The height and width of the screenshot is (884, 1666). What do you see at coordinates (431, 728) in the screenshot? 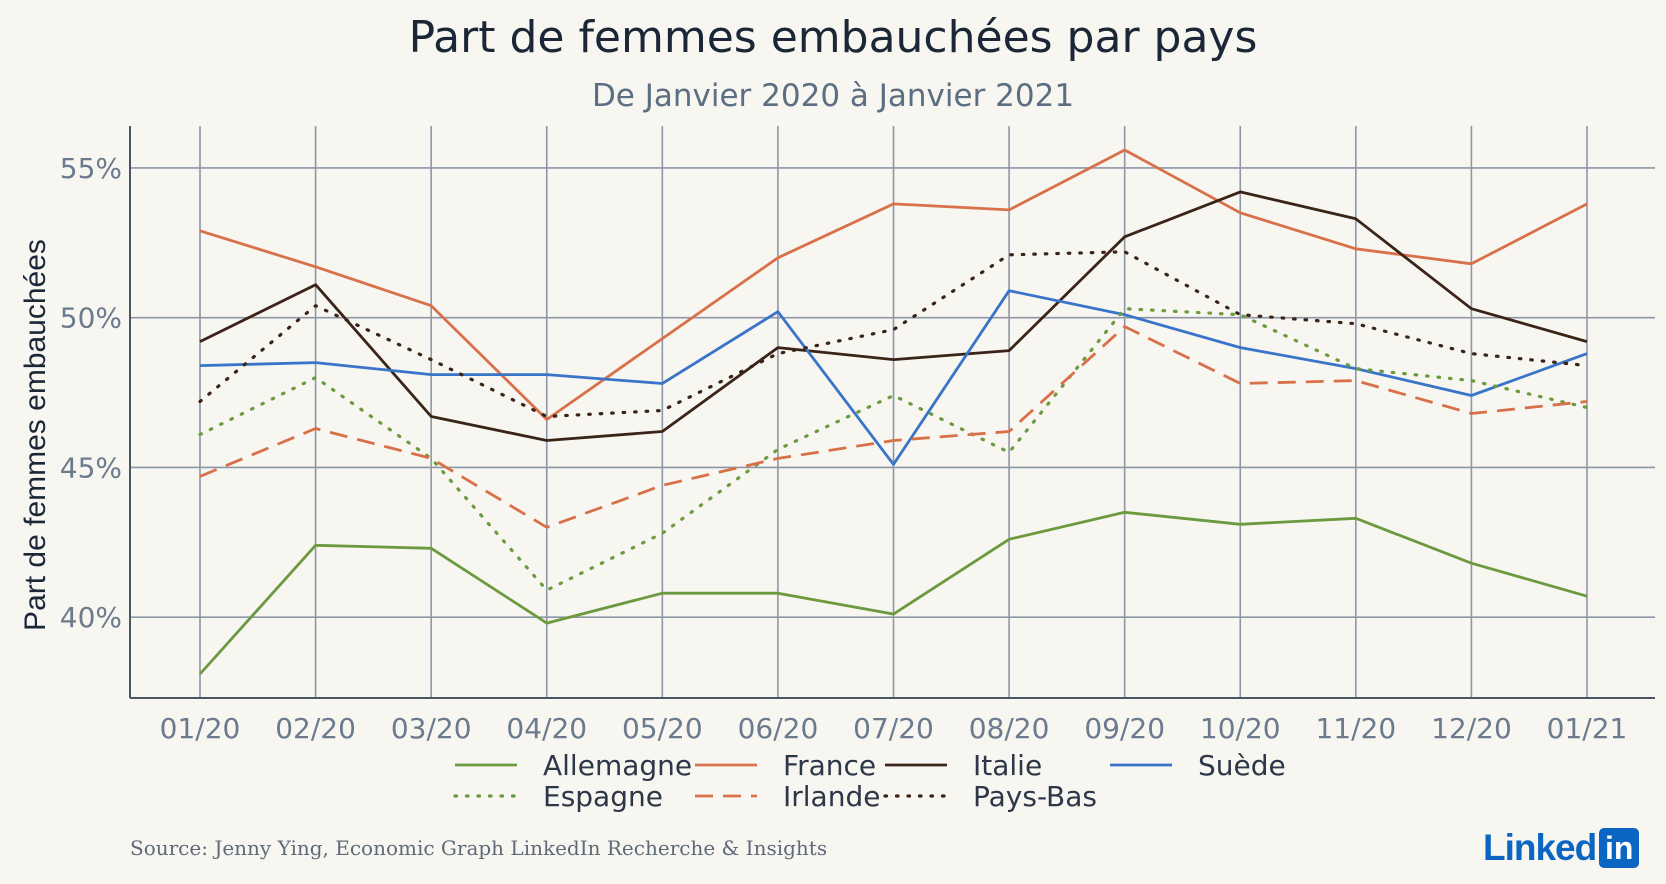
I see `x-tick-label: 03/20` at bounding box center [431, 728].